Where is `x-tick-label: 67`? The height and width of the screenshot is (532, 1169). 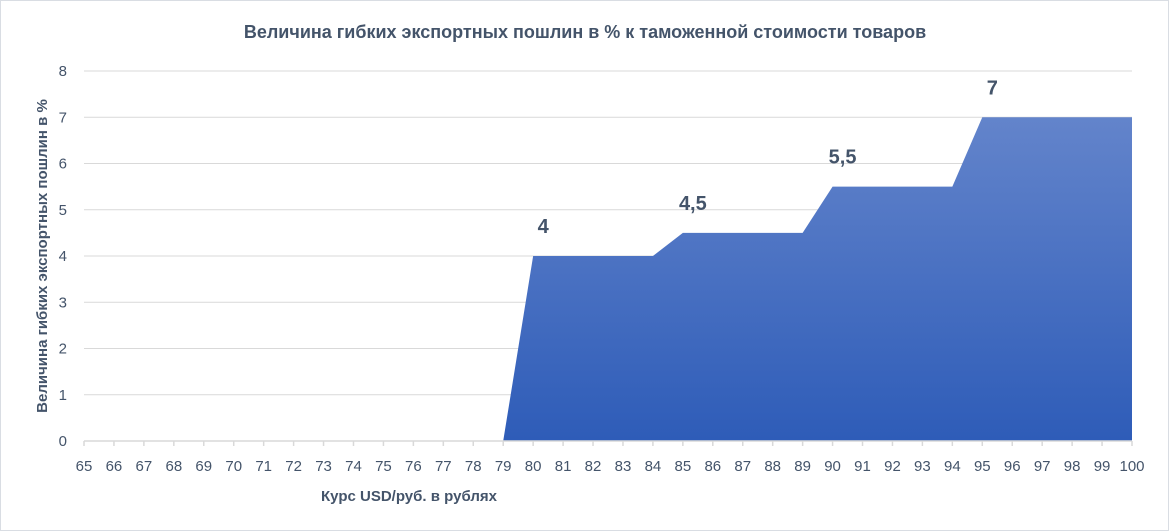 x-tick-label: 67 is located at coordinates (144, 466).